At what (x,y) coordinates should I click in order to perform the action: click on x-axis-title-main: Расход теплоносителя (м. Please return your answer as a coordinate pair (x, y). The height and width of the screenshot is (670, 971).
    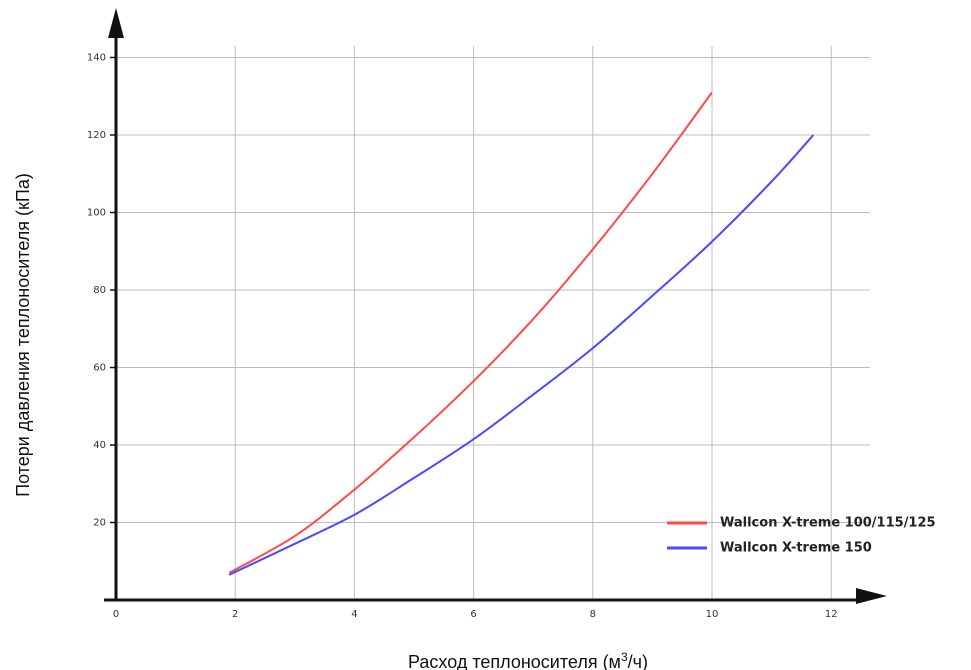
    Looking at the image, I should click on (514, 661).